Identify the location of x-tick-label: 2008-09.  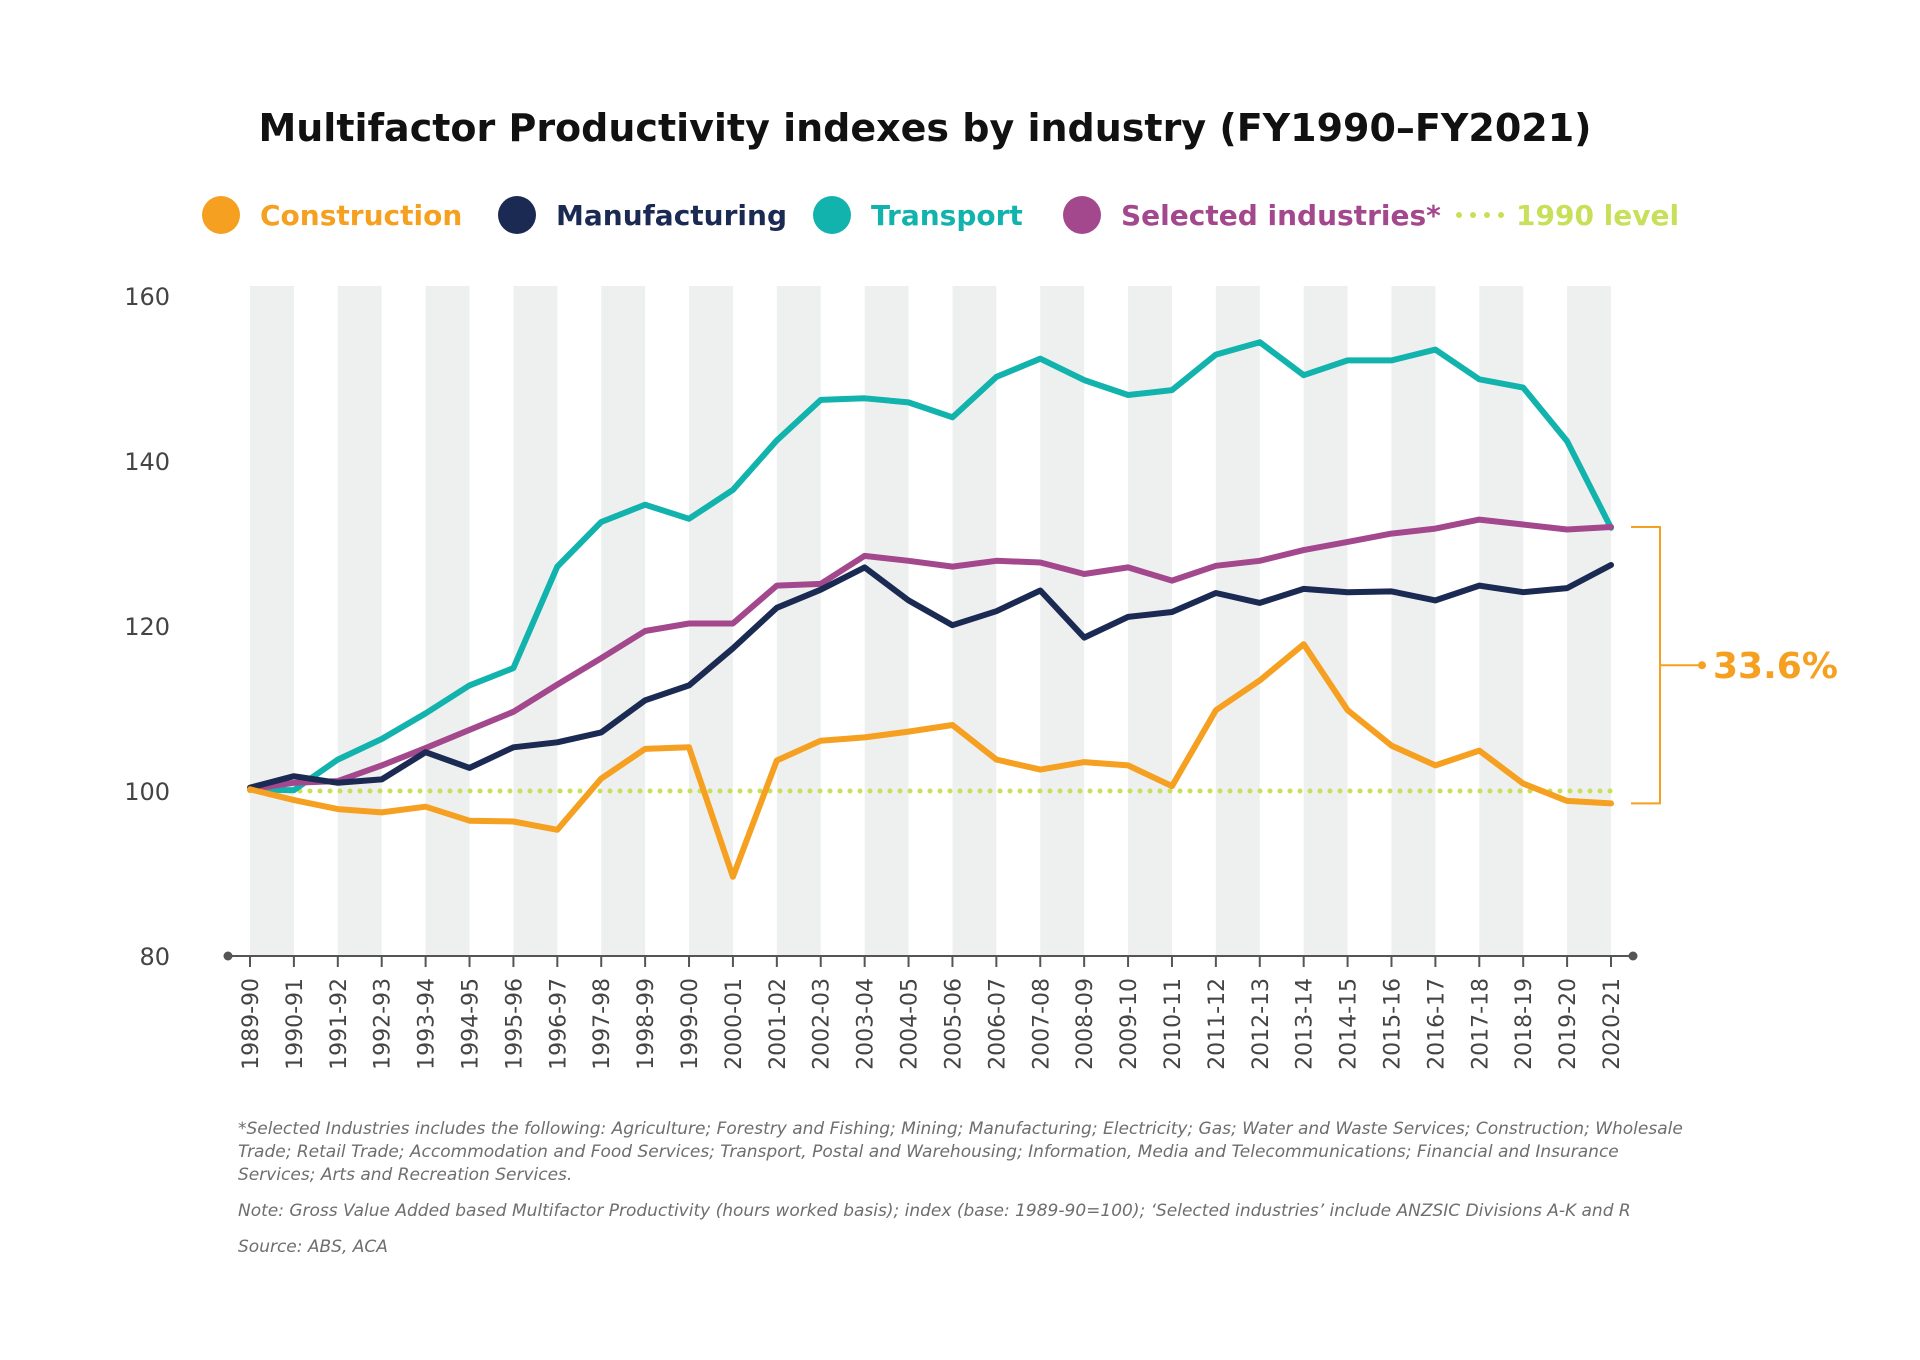
(1085, 1024).